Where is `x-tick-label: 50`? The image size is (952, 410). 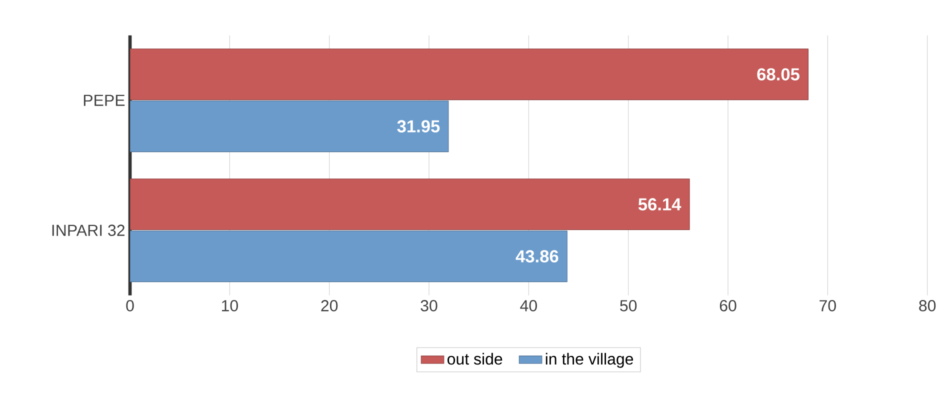 x-tick-label: 50 is located at coordinates (628, 306).